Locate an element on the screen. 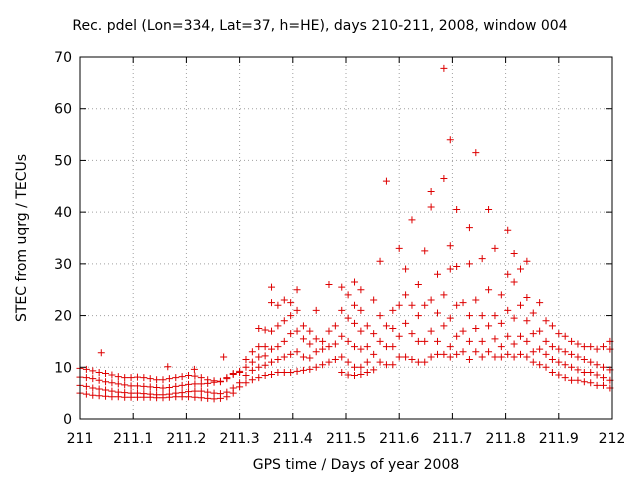 This screenshot has height=480, width=640. y-tick-label: 50 is located at coordinates (63, 161).